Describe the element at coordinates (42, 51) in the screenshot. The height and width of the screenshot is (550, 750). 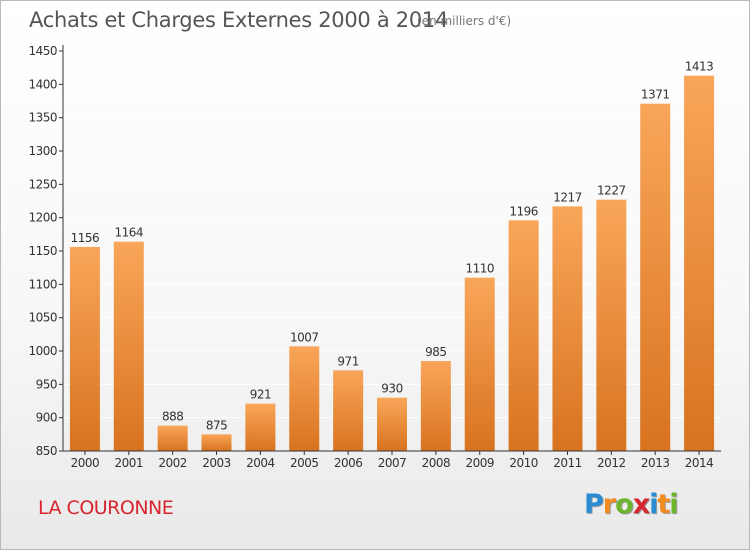
I see `y-tick-label: 1450` at that location.